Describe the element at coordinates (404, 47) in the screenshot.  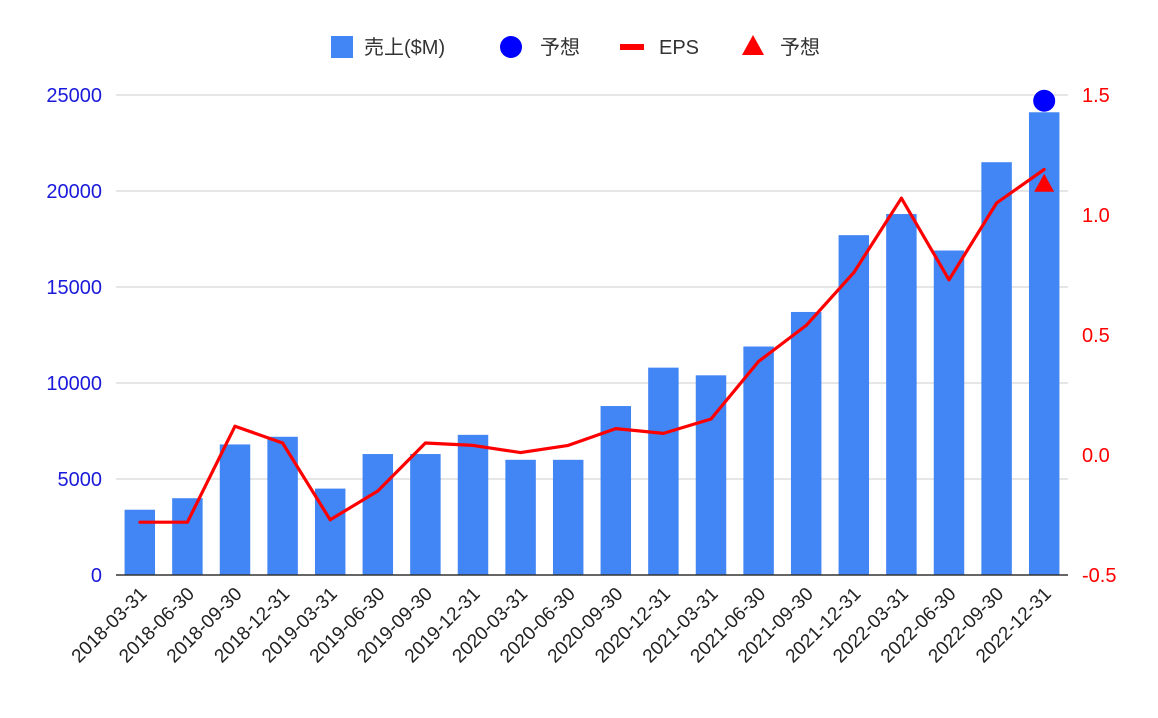
I see `legend-label-revenue: 売上($M)` at that location.